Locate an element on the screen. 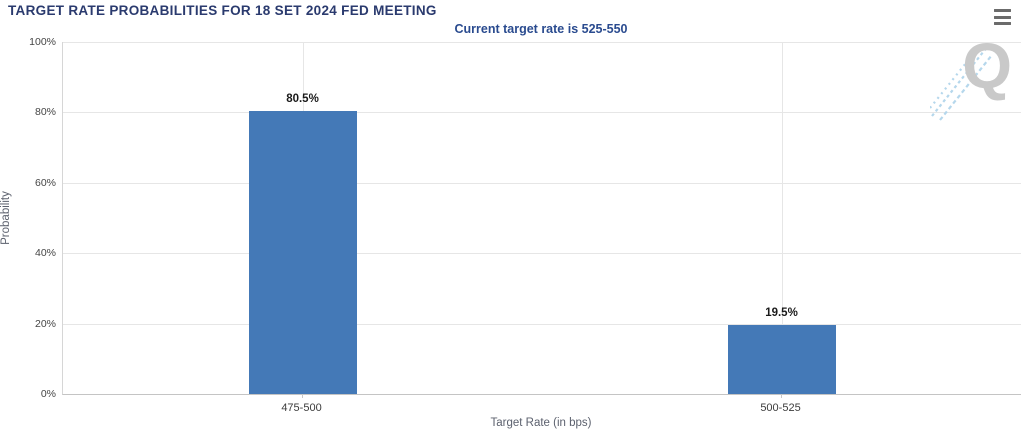 This screenshot has height=438, width=1024. y-axis-tick-labels: 0% 20% 40% 60% 80% 100% is located at coordinates (28, 218).